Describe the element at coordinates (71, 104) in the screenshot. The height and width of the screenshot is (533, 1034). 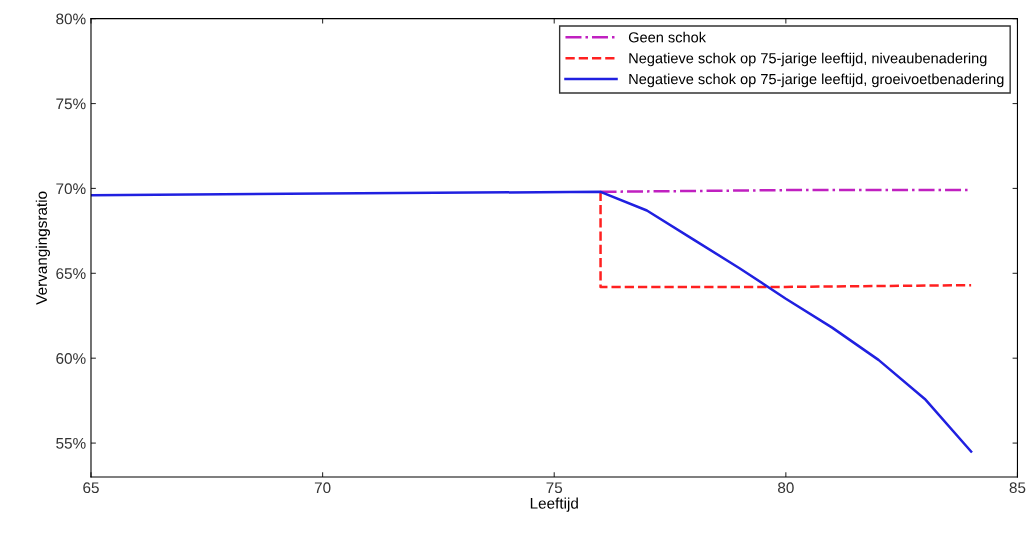
I see `y-tick-label: 75%` at that location.